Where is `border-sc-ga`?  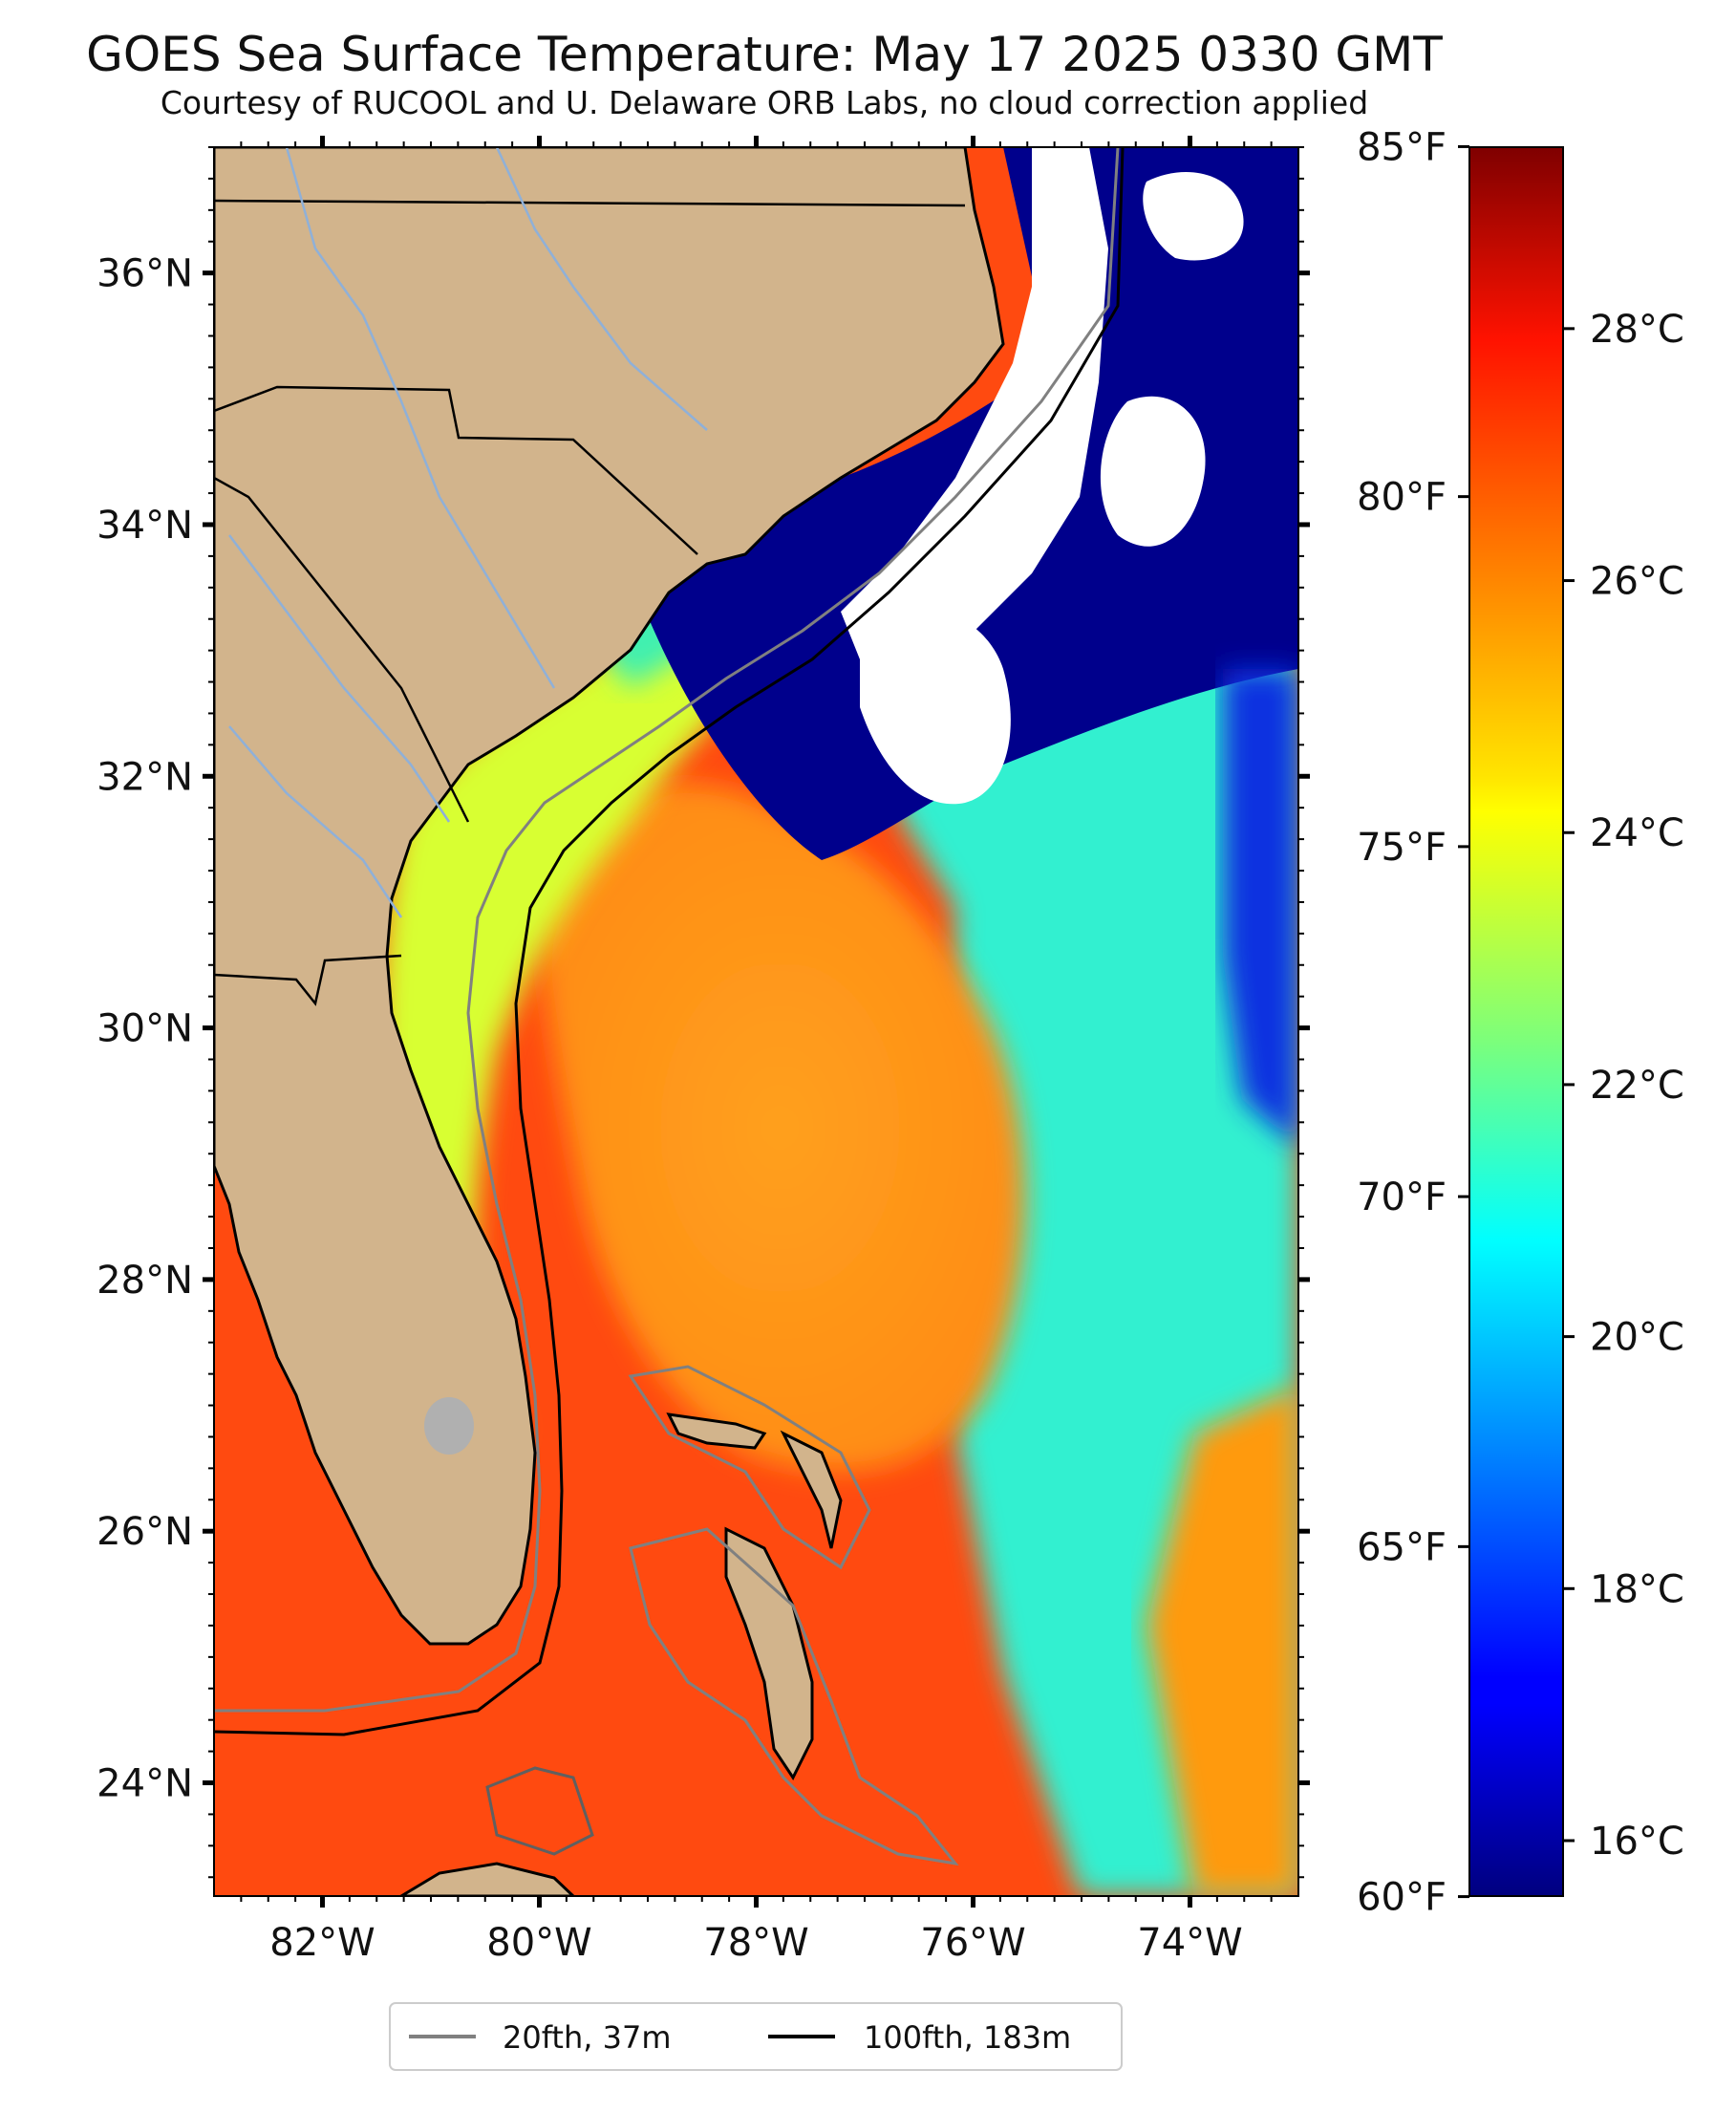
border-sc-ga is located at coordinates (342, 649).